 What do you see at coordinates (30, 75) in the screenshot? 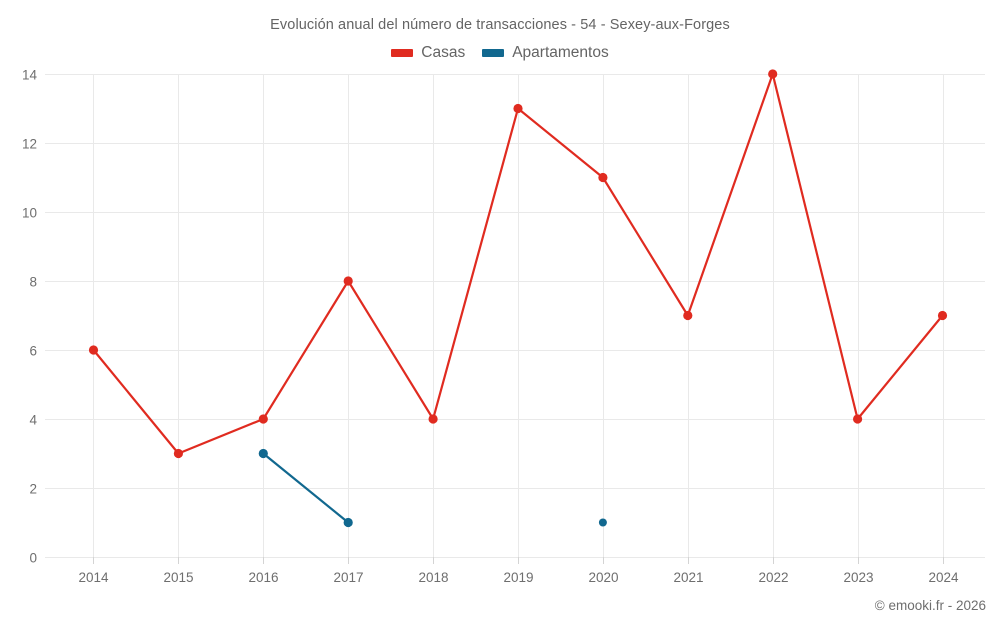
I see `y-axis-tick-label: 14` at bounding box center [30, 75].